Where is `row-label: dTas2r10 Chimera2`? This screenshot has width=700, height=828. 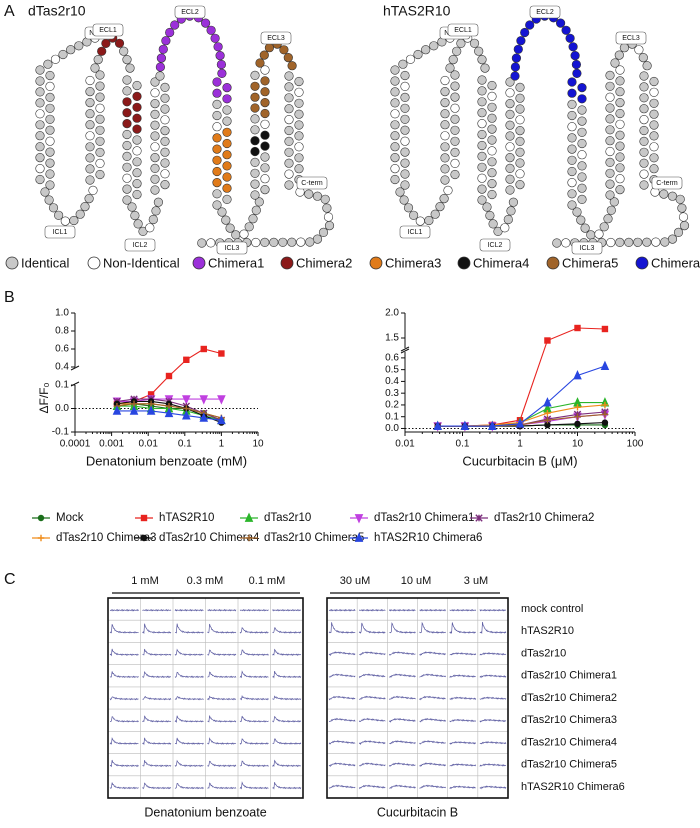 row-label: dTas2r10 Chimera2 is located at coordinates (569, 698).